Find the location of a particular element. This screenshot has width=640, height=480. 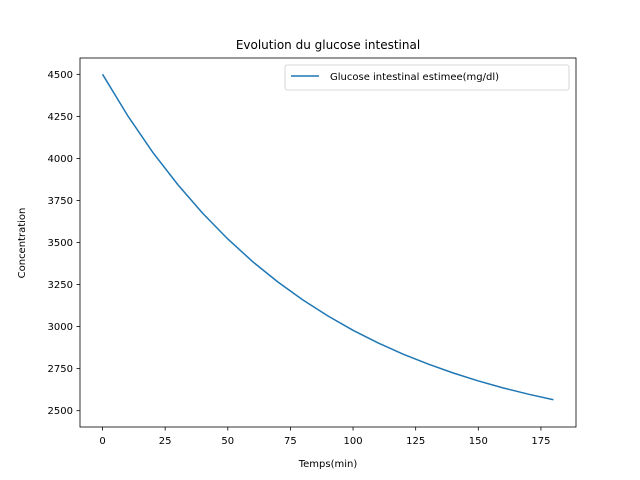

y-tick-label: 2750 is located at coordinates (60, 369).